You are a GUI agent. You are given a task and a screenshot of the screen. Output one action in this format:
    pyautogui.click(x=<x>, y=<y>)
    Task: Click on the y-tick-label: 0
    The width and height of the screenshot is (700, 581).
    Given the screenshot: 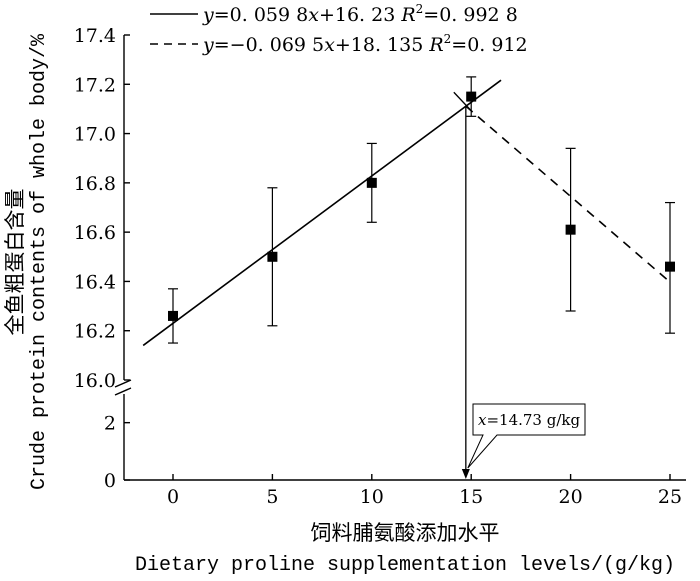 What is the action you would take?
    pyautogui.click(x=110, y=481)
    